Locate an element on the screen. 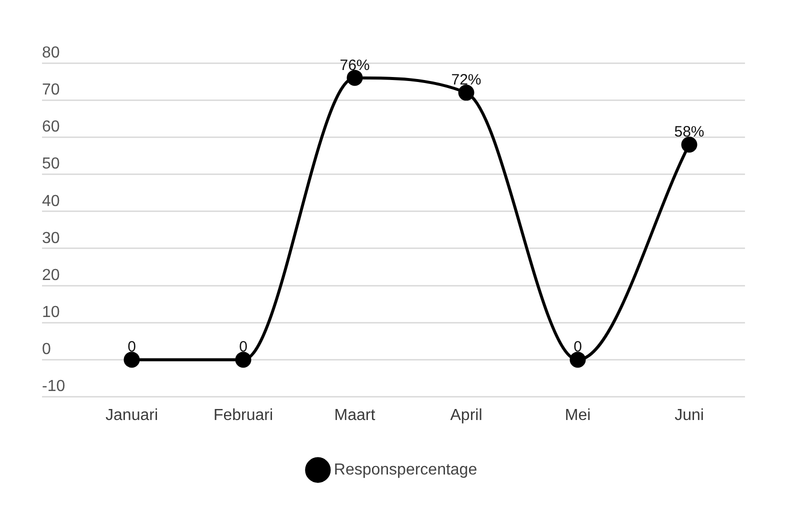 This screenshot has height=526, width=801. x-tick-label: Maart is located at coordinates (355, 415).